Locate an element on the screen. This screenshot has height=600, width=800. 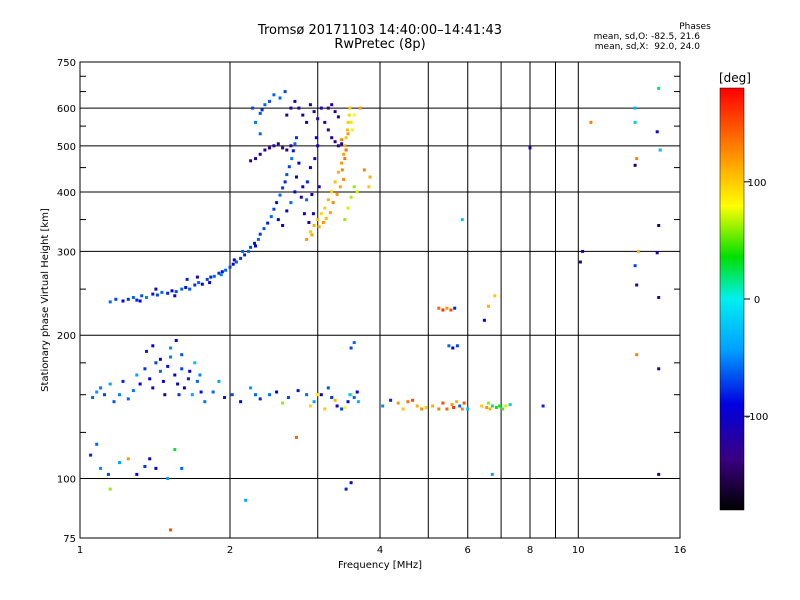
x-tick-labels: 1 2 4 6 8 10 16 is located at coordinates (382, 550).